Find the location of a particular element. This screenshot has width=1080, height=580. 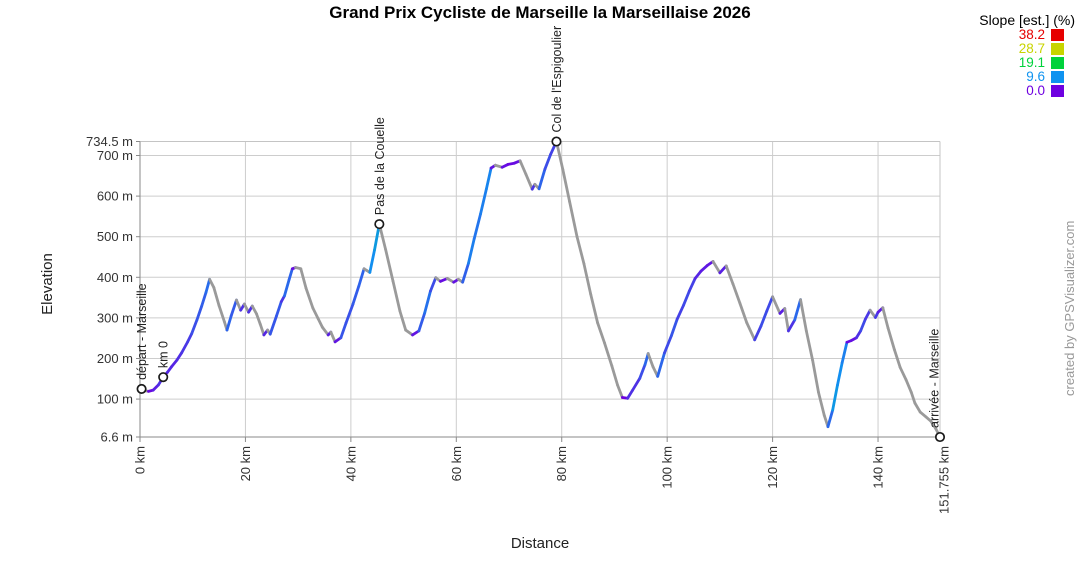

x-tick-label: 20 km is located at coordinates (245, 463).